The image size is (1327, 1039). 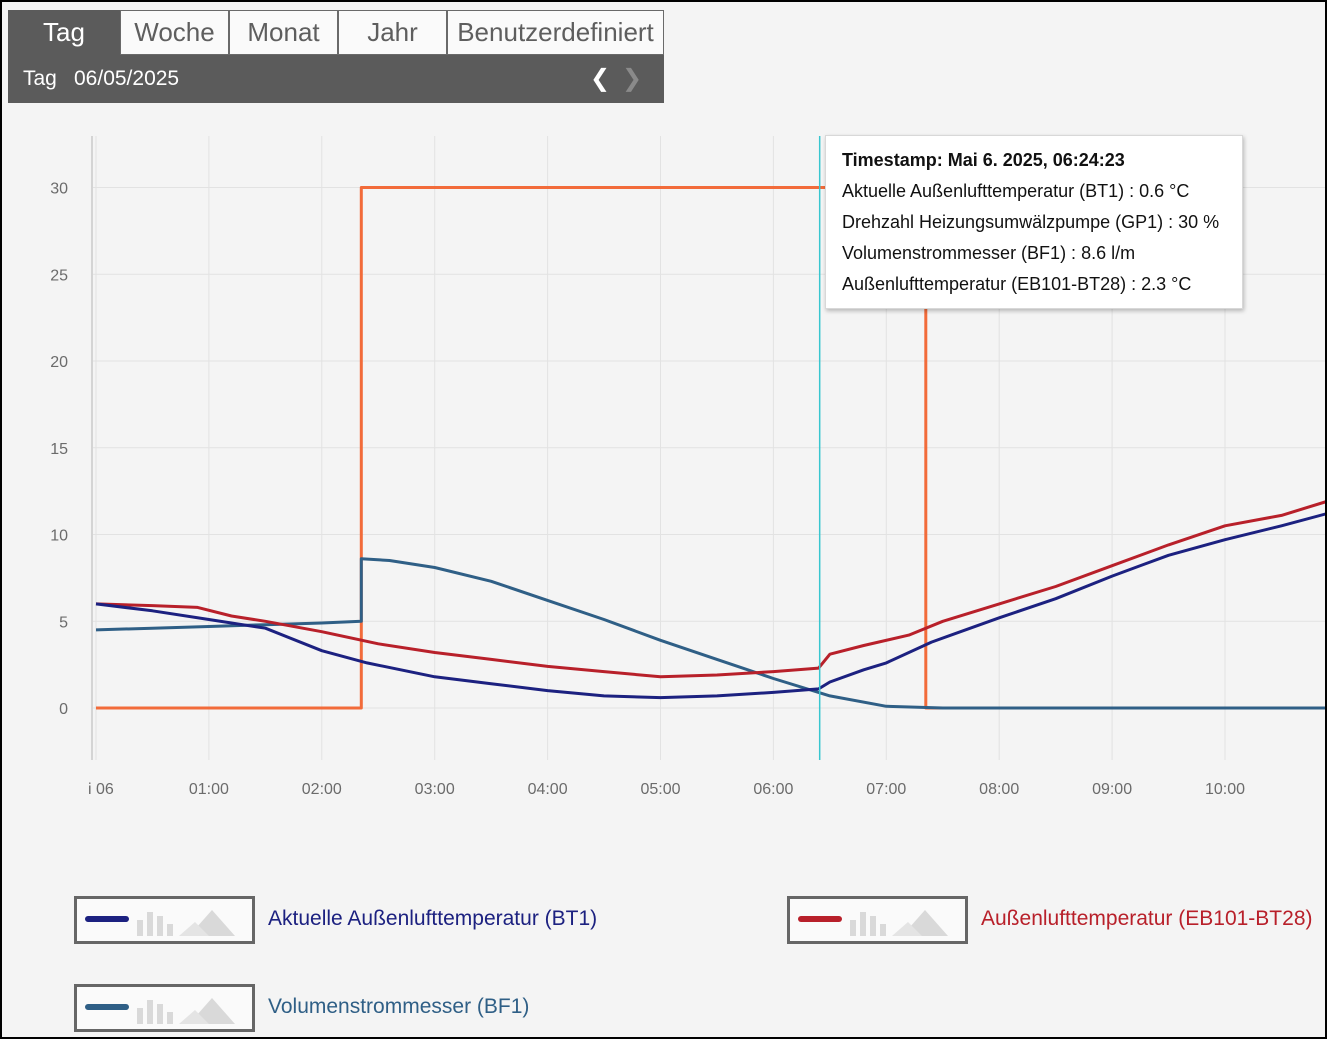 I want to click on series-line-volumenstrommesser-bf1, so click(x=710, y=633).